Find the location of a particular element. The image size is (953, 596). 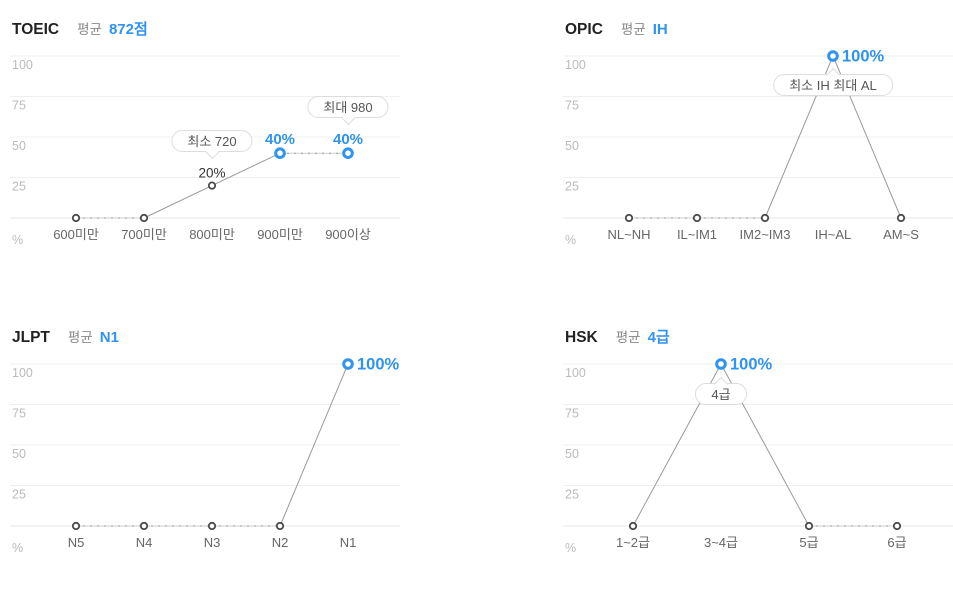

tooltip-text: 최소 720 is located at coordinates (212, 141).